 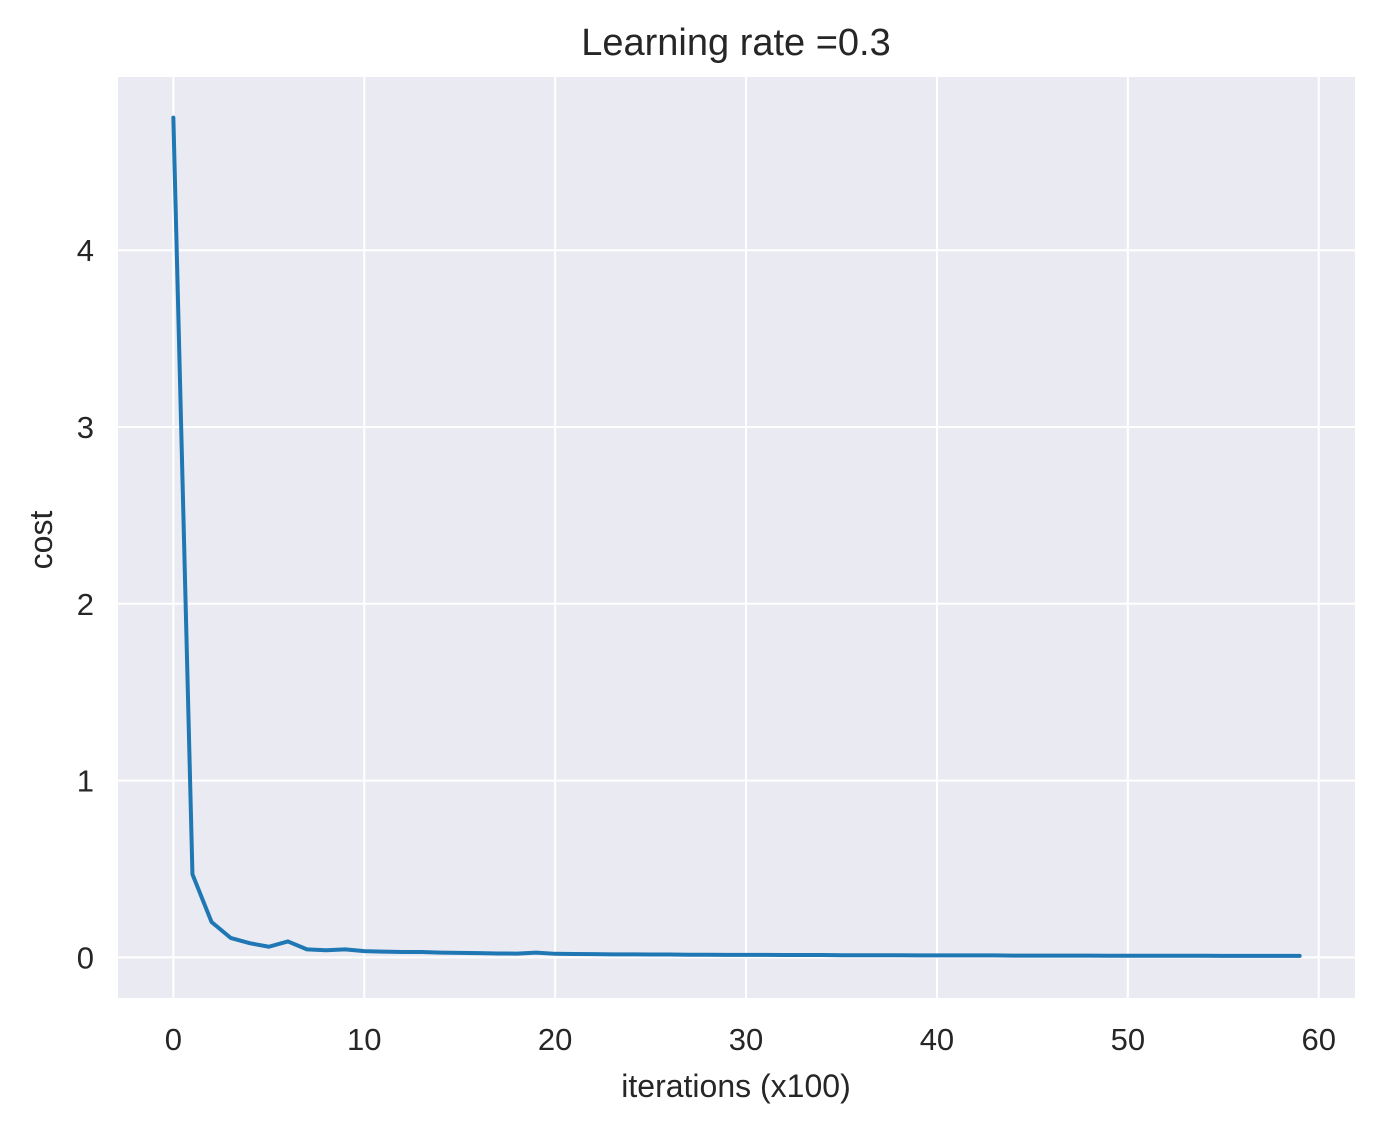 I want to click on y-tick-label: 4, so click(x=85, y=250).